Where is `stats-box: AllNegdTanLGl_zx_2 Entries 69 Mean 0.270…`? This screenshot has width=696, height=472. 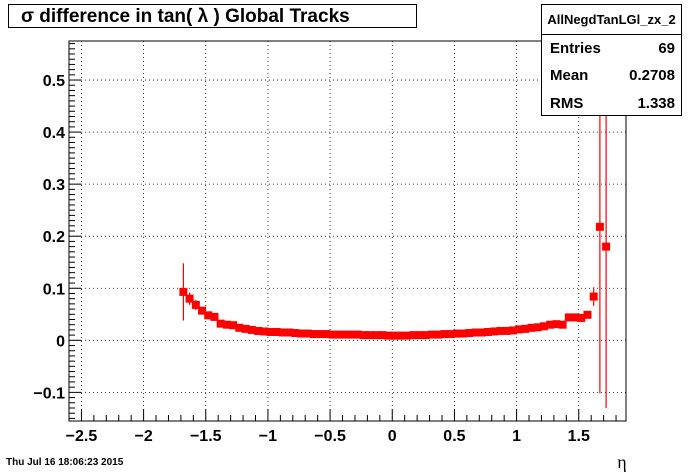
stats-box: AllNegdTanLGl_zx_2 Entries 69 Mean 0.270… is located at coordinates (611, 60).